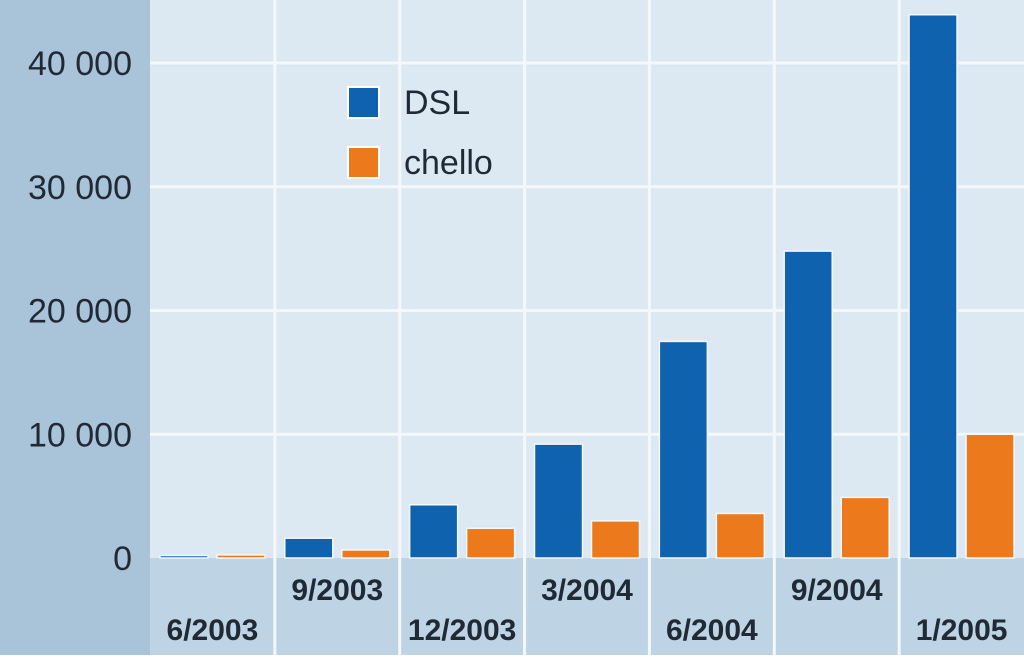  Describe the element at coordinates (213, 630) in the screenshot. I see `x-tick-label: 6/2003` at that location.